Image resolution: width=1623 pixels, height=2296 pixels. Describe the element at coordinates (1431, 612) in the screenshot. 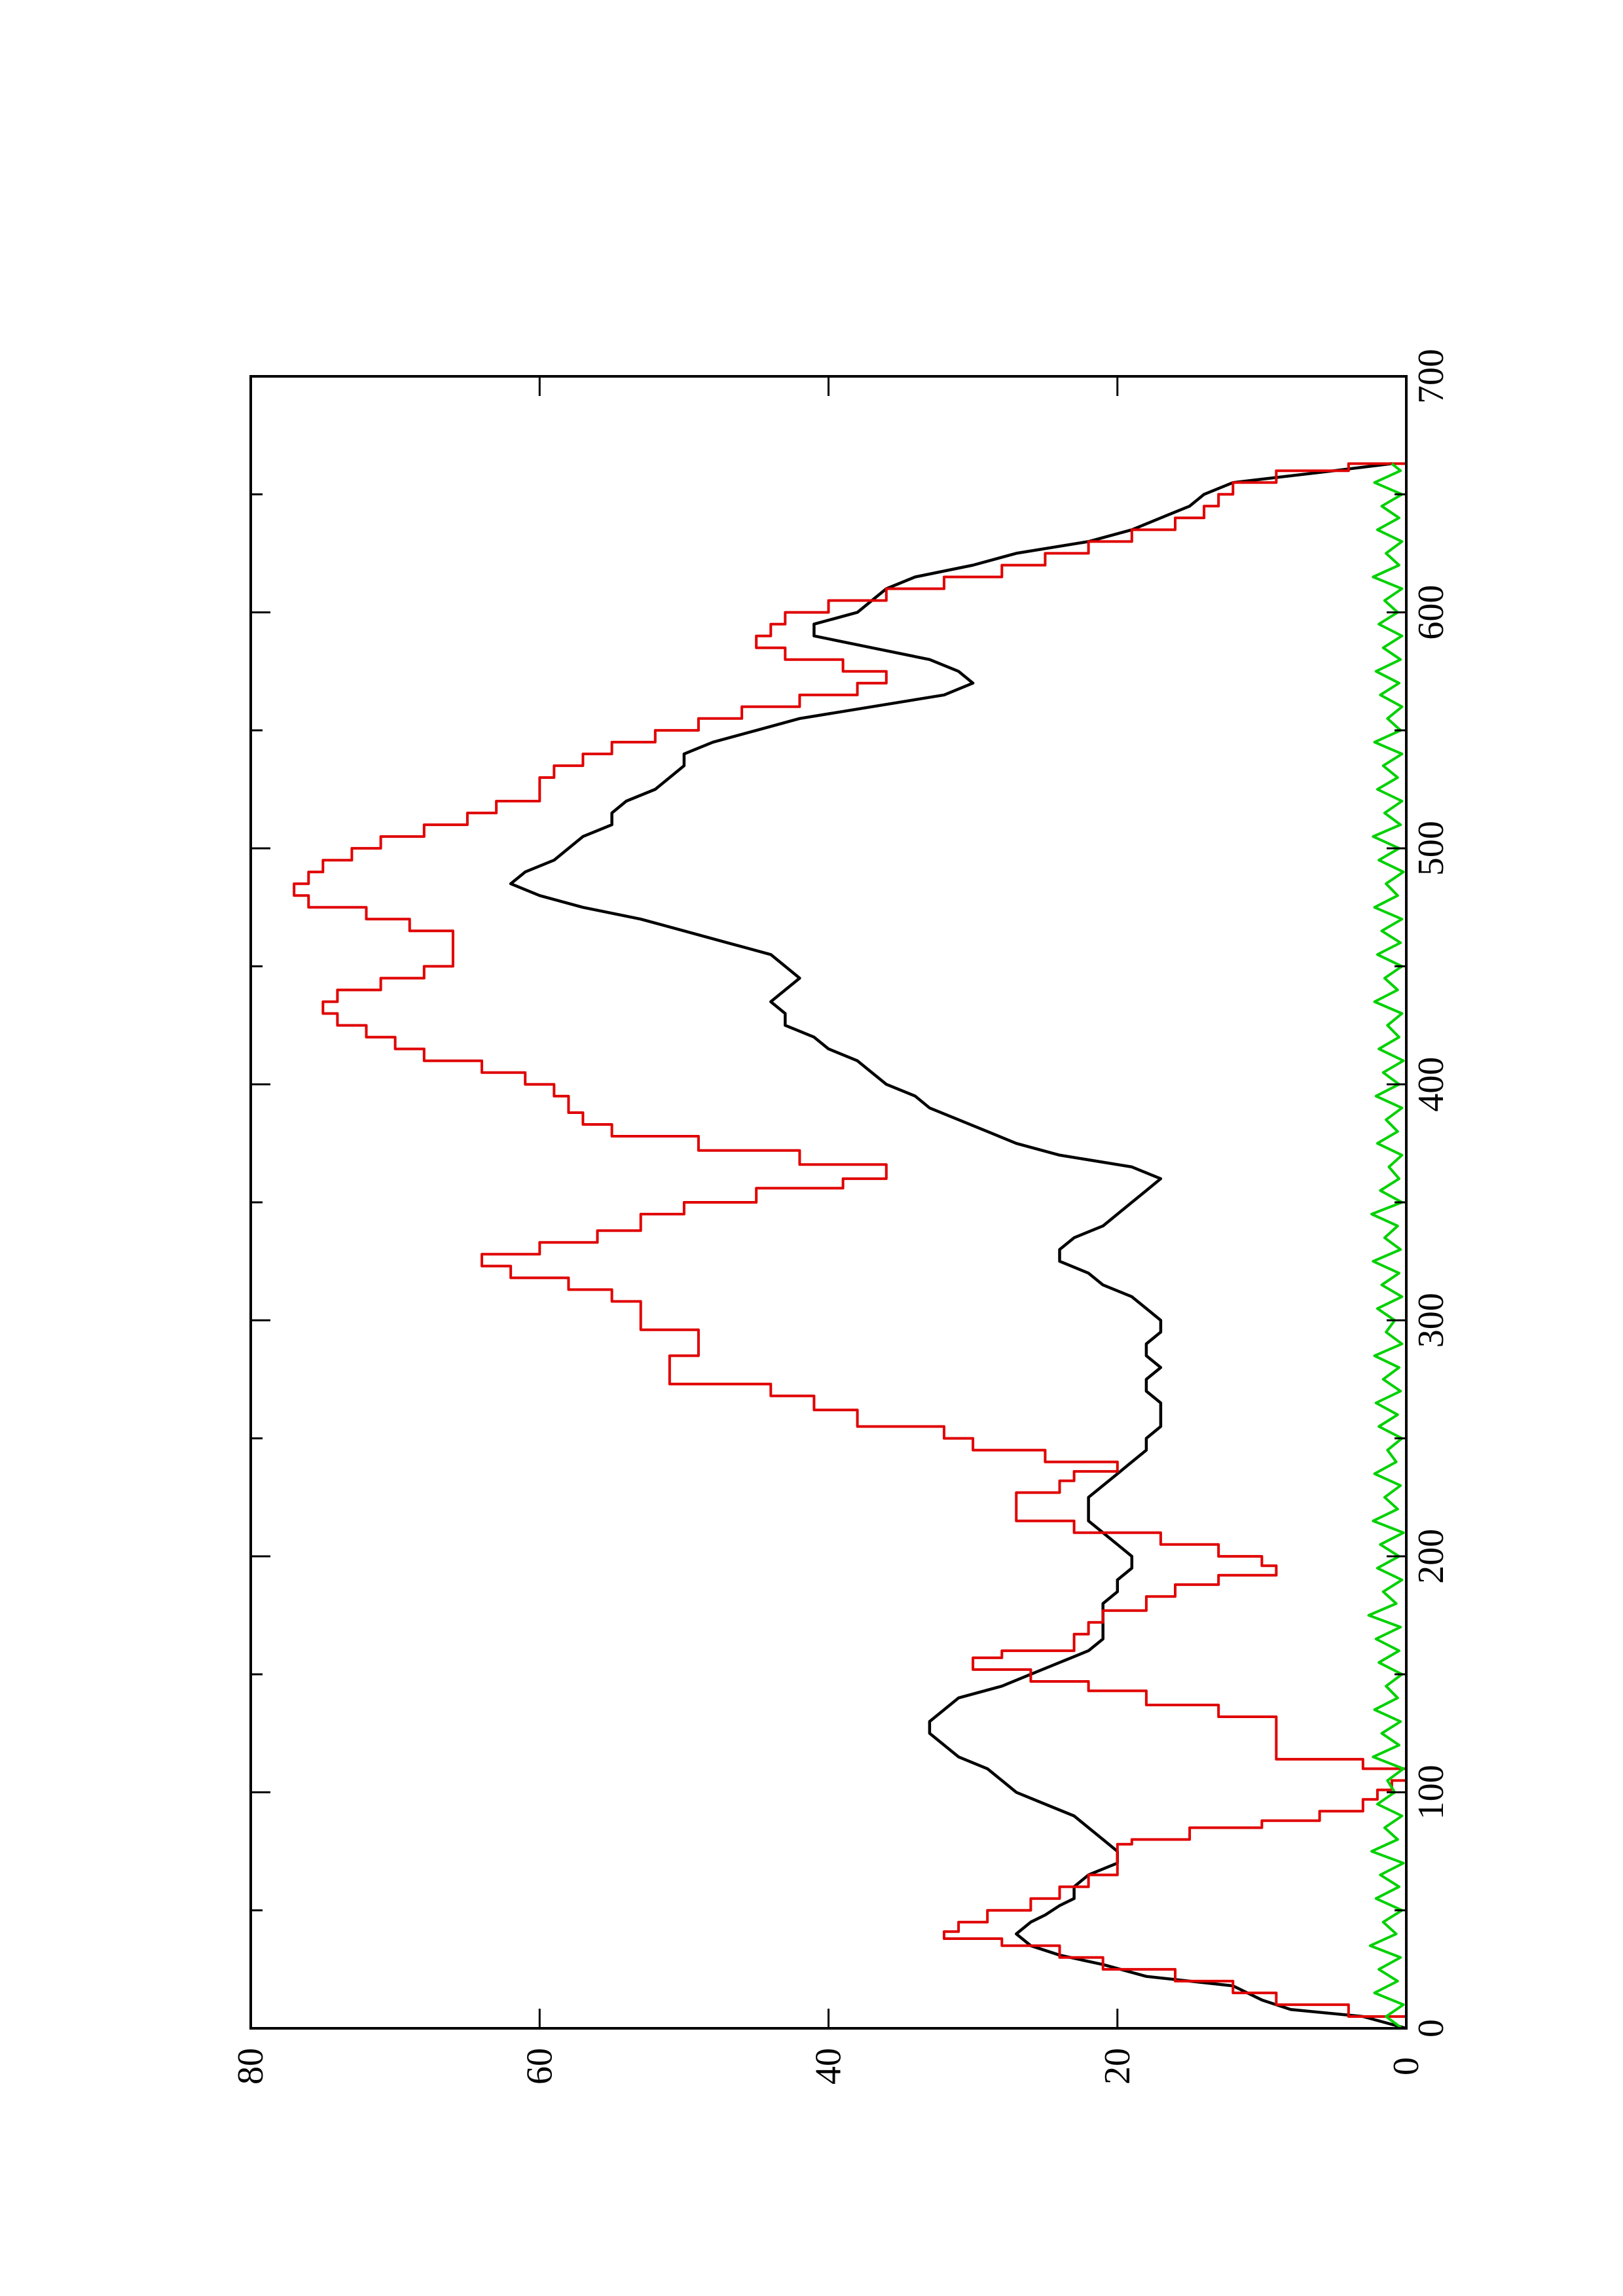

I see `x-tick-label: 600` at that location.